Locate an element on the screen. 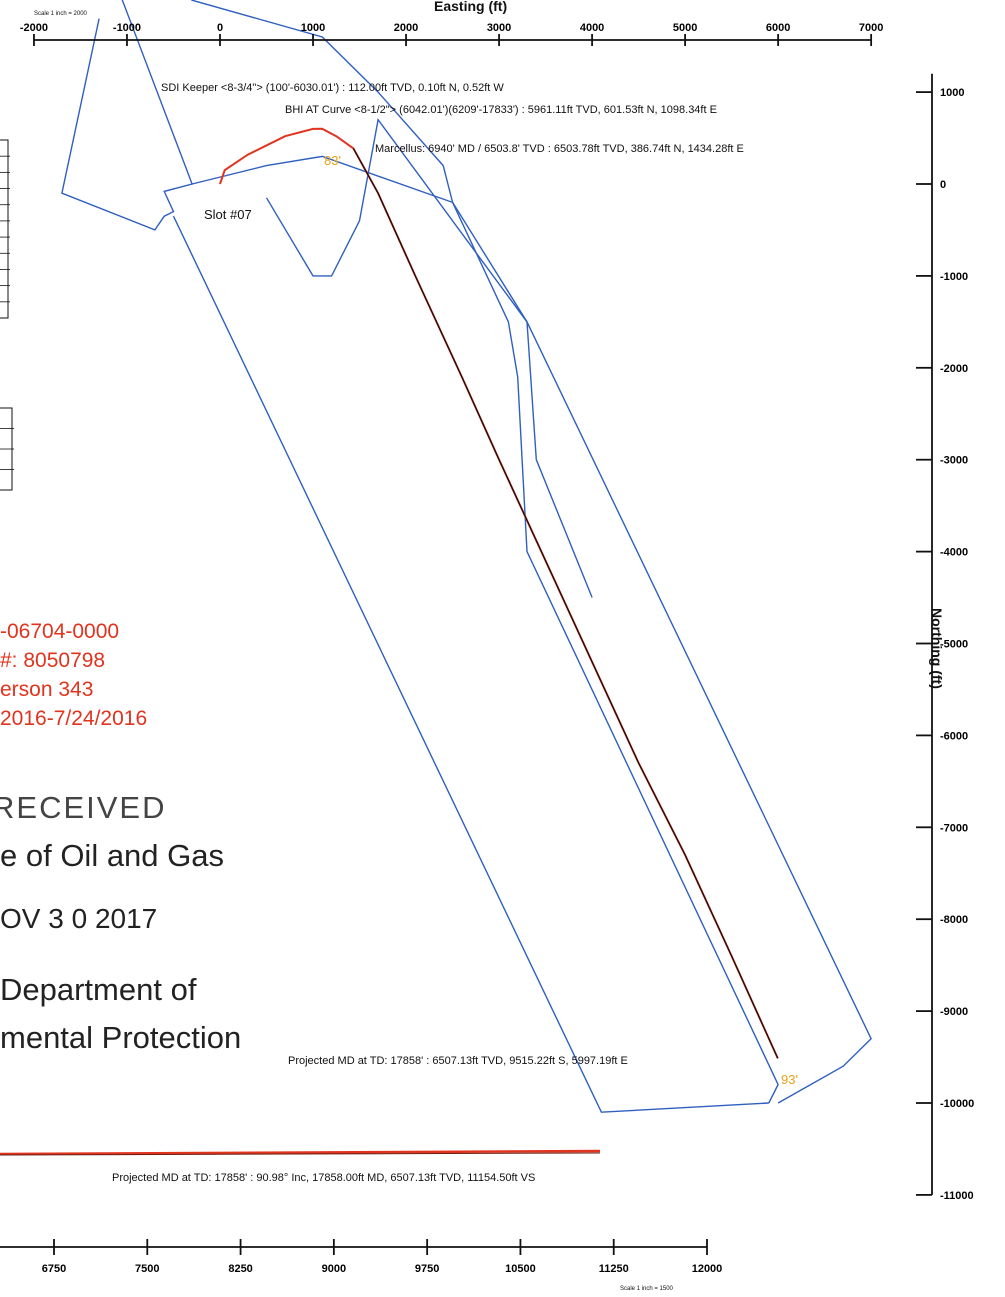  section-x-tick-label: 9750 is located at coordinates (427, 1269).